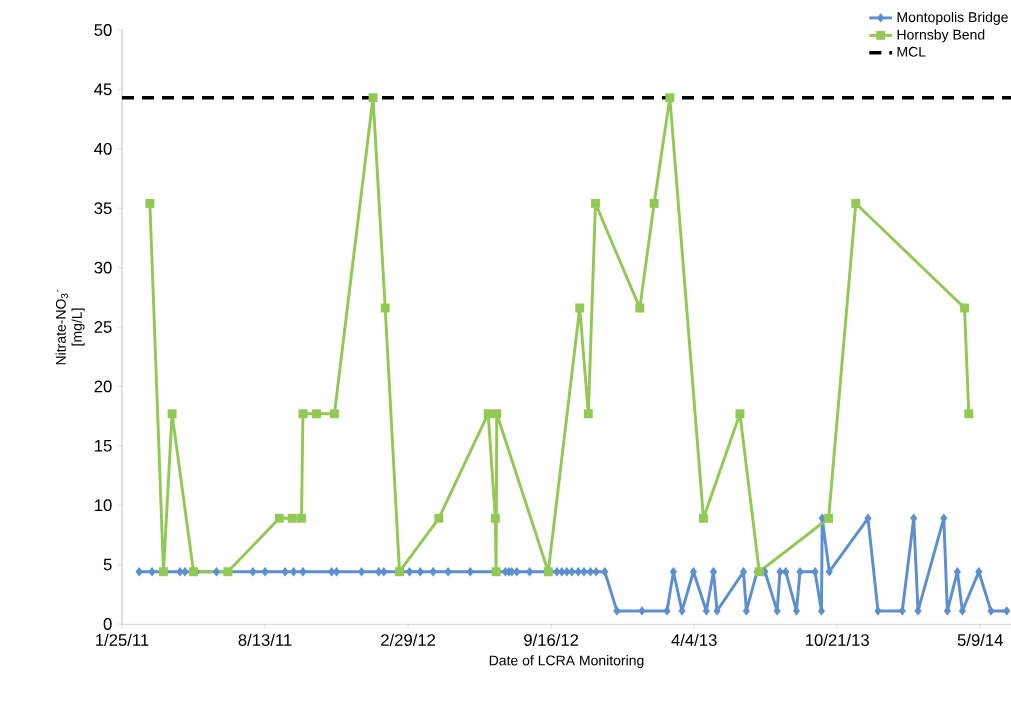  What do you see at coordinates (265, 639) in the screenshot?
I see `x-tick-label: 8/13/11` at bounding box center [265, 639].